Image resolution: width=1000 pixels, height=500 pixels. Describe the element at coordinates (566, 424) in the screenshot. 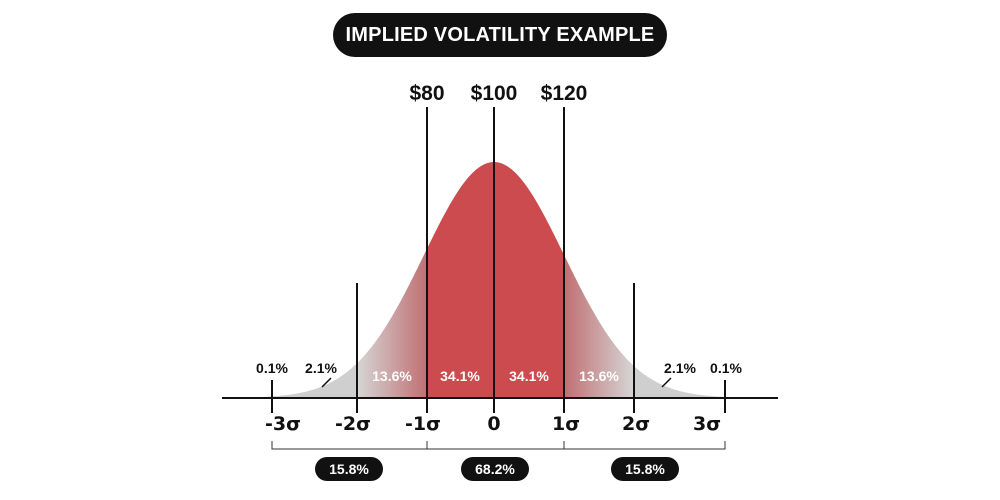

I see `sigma-label: 1σ` at that location.